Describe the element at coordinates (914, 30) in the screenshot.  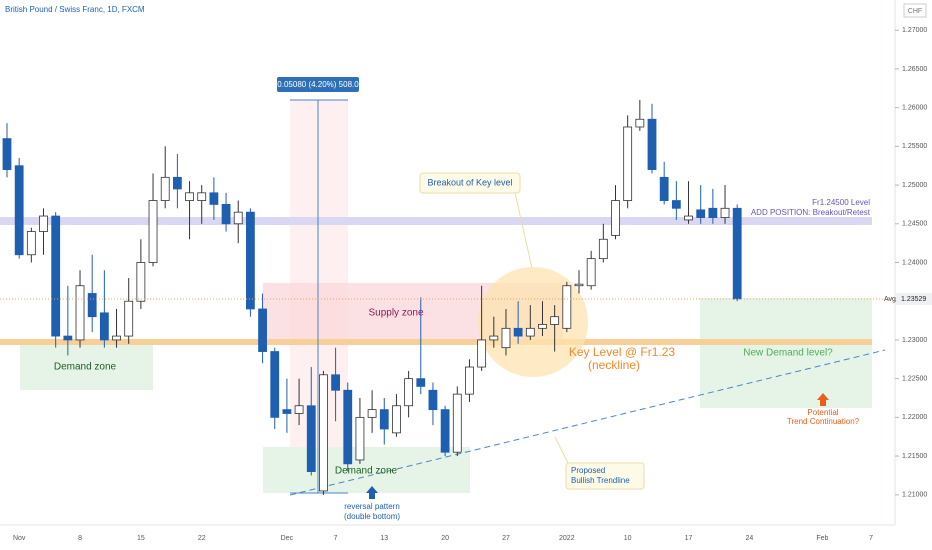
I see `y-tick-label: 1.27000` at that location.